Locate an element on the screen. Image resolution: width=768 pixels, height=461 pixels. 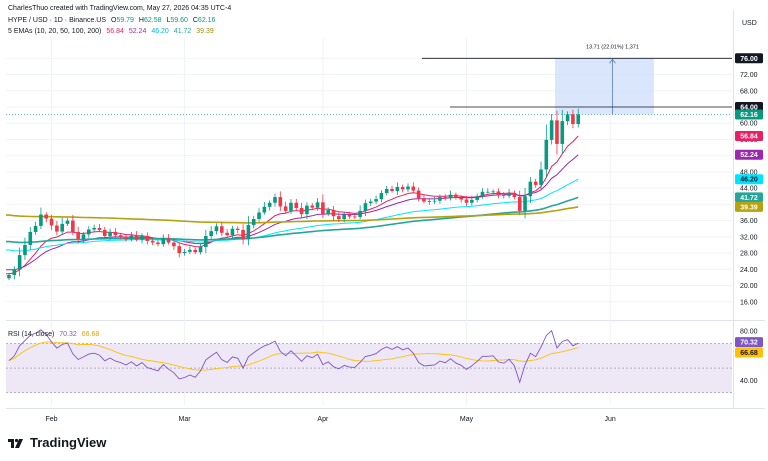
ema-label: 5 EMAs (10, 20, 50, 100, 200) is located at coordinates (55, 31).